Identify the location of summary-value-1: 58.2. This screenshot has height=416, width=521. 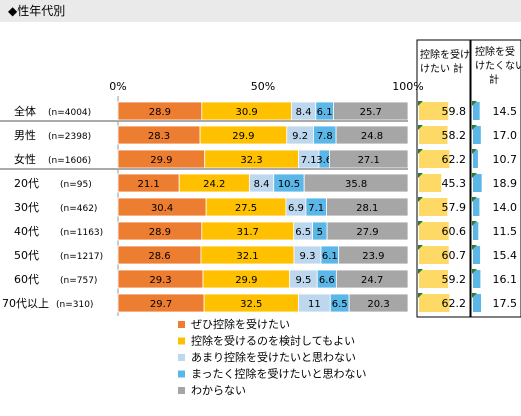
(454, 135).